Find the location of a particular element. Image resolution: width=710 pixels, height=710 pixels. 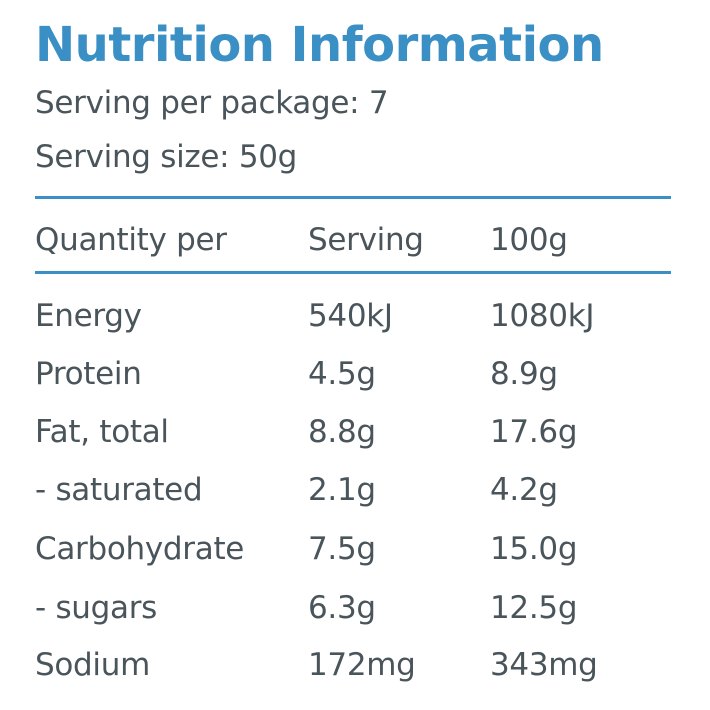

page-title: Nutrition Information is located at coordinates (319, 45).